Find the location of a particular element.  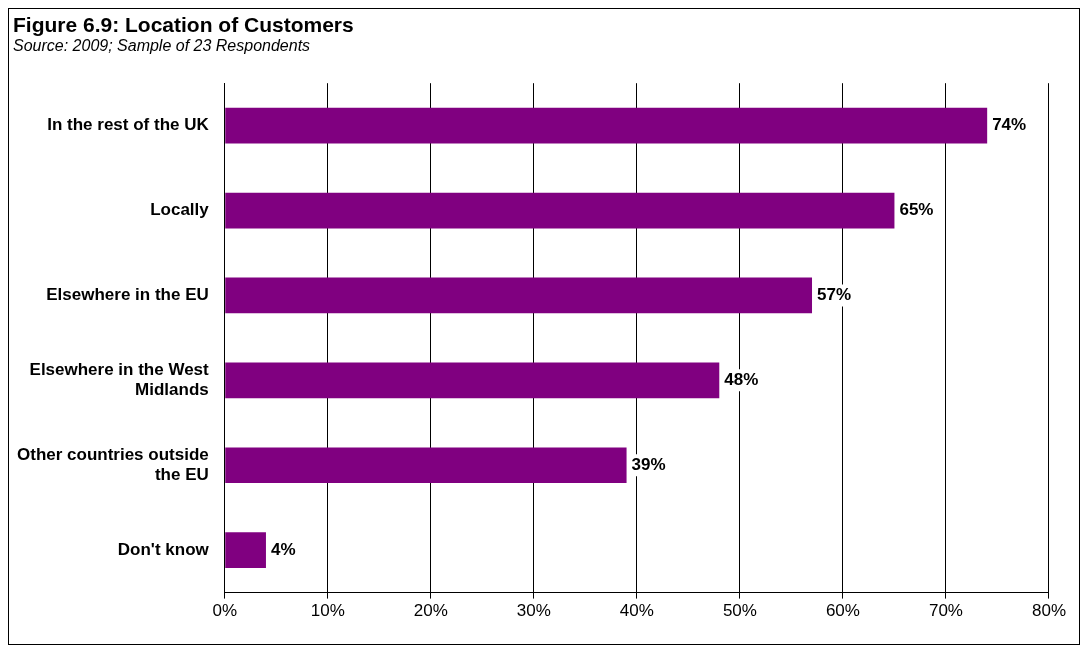

y-tick-label: Other countries outside the EU is located at coordinates (113, 464).